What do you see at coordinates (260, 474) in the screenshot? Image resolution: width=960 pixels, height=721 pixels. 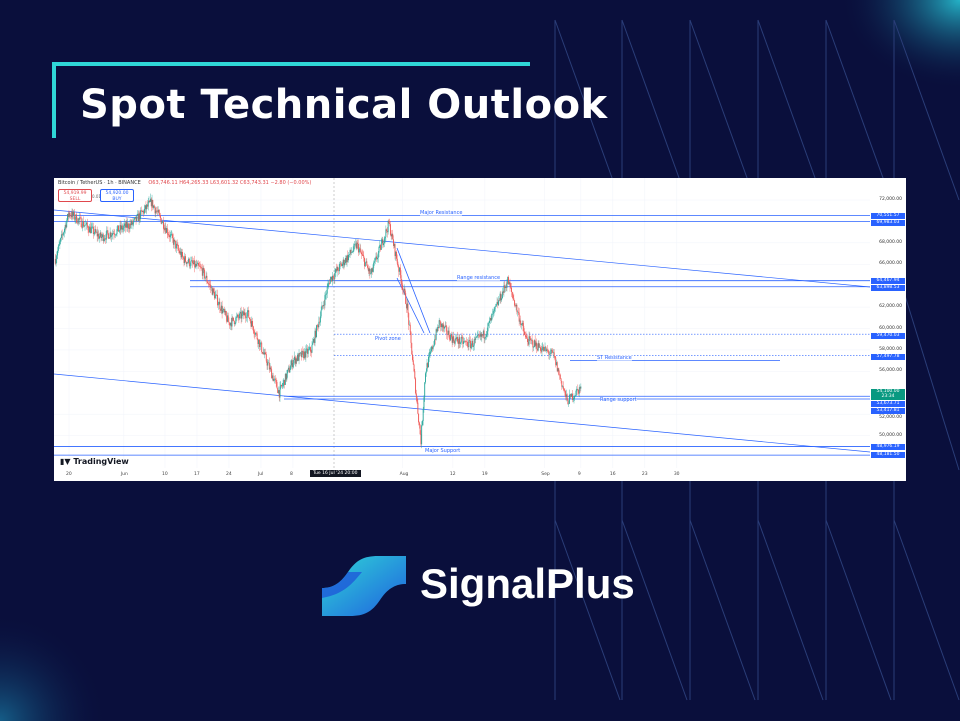 I see `x-tick-label: Jul` at bounding box center [260, 474].